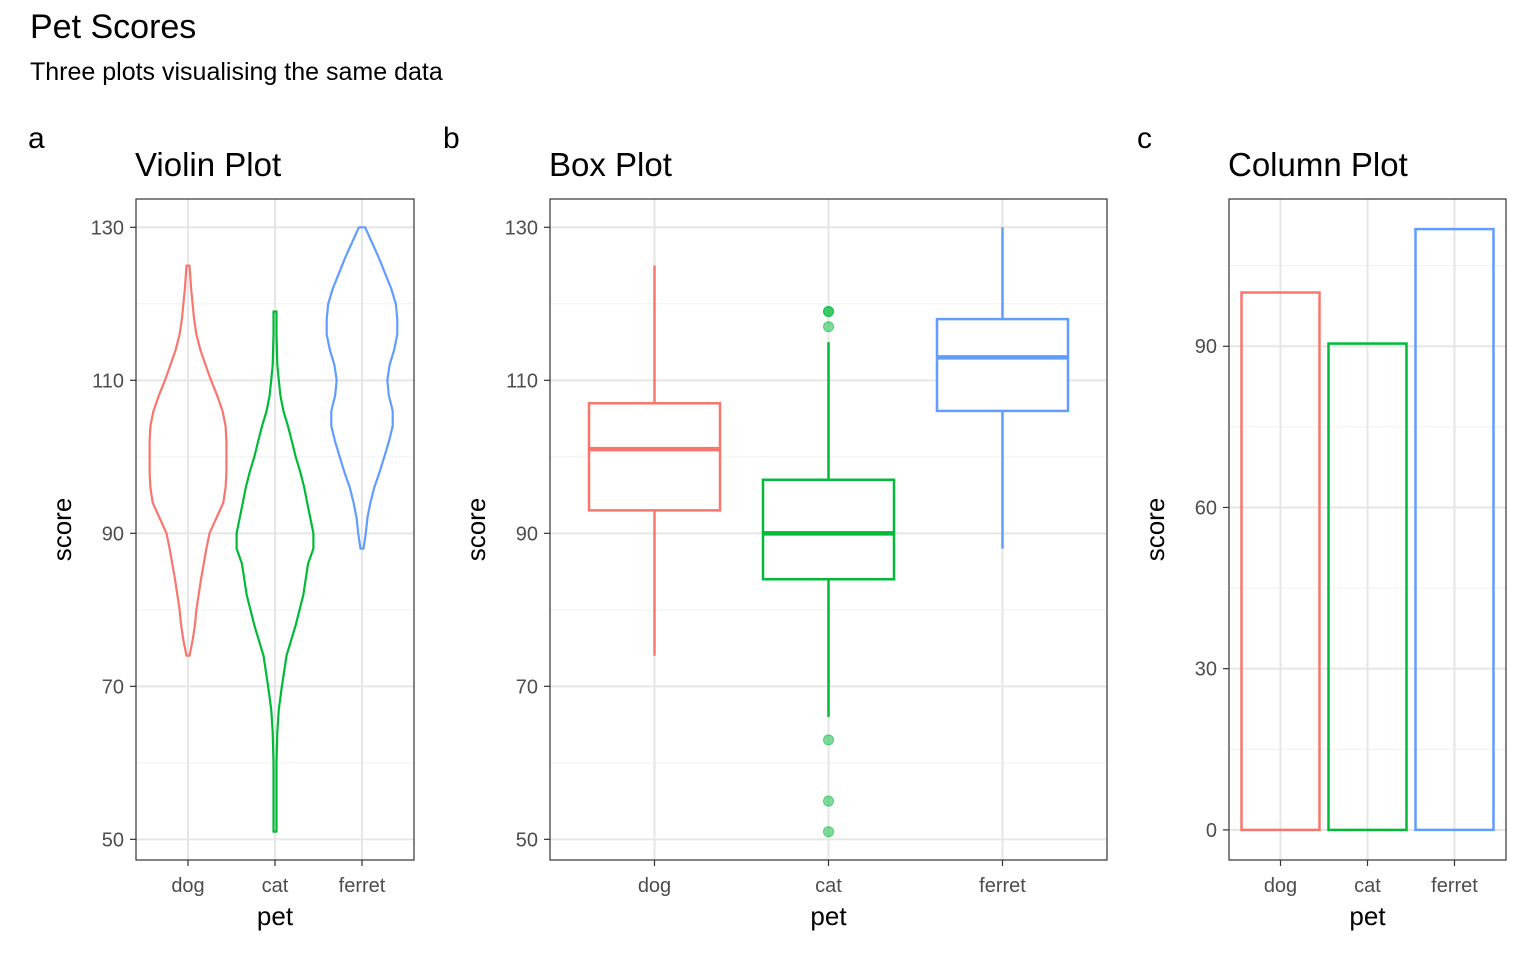  Describe the element at coordinates (1002, 365) in the screenshot. I see `box-ferret` at that location.